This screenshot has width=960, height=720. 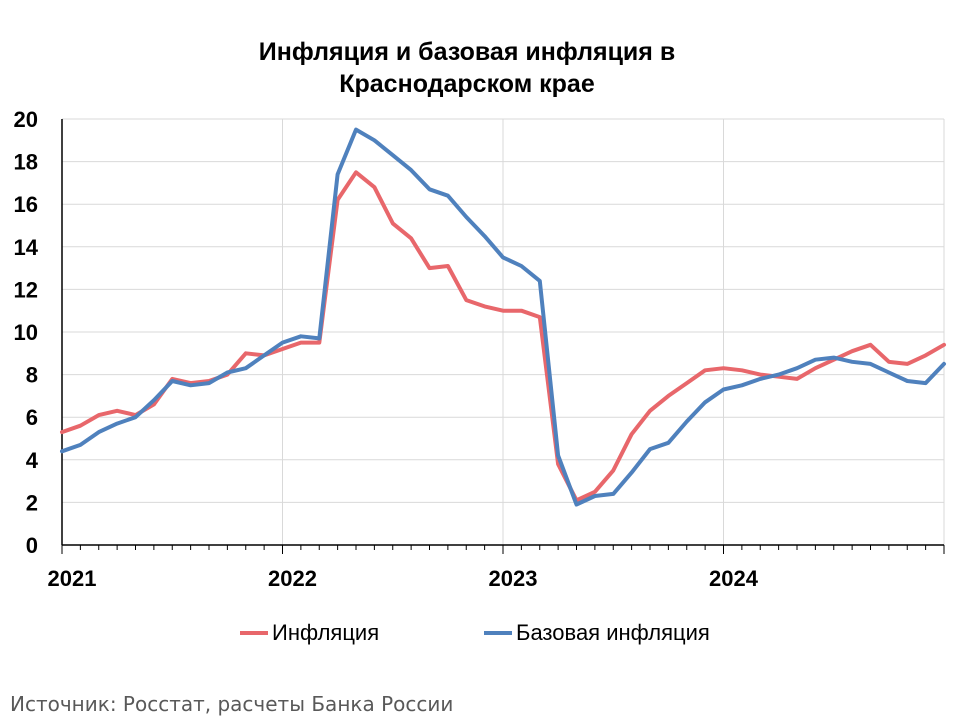 What do you see at coordinates (26, 204) in the screenshot?
I see `y-tick-label: 16` at bounding box center [26, 204].